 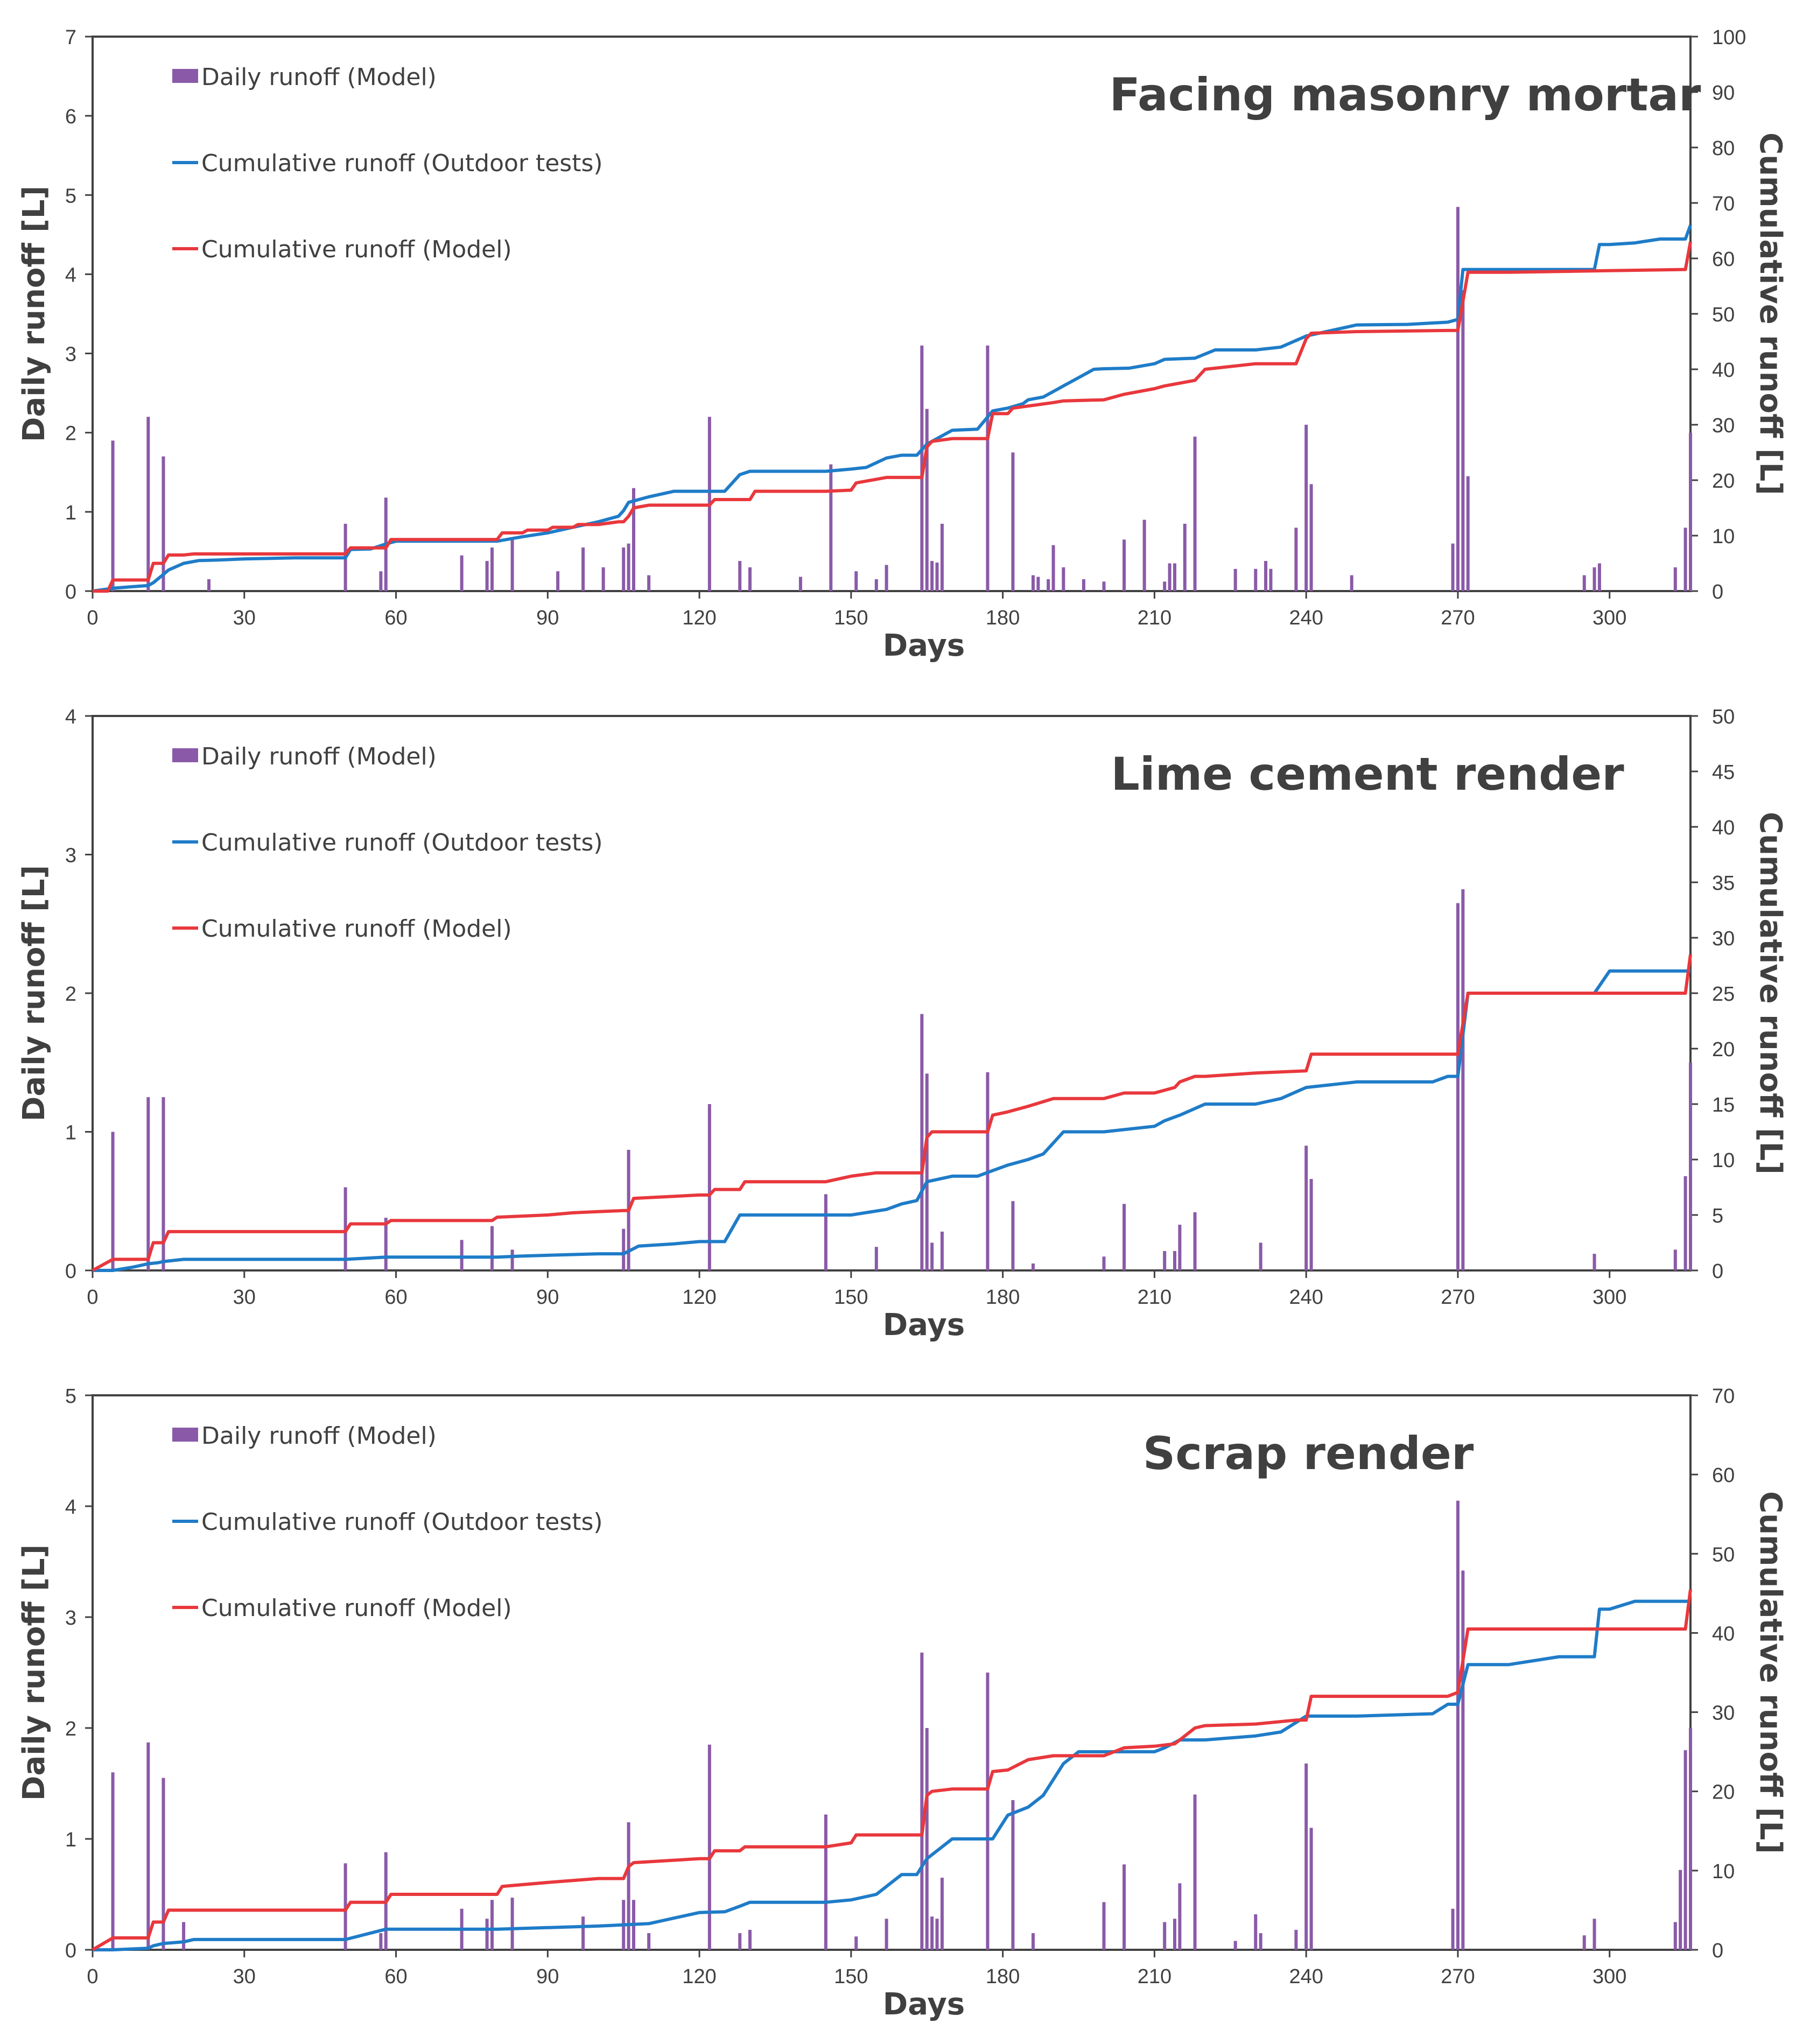 I want to click on y-axis-label: Daily runoff [L], so click(x=34, y=314).